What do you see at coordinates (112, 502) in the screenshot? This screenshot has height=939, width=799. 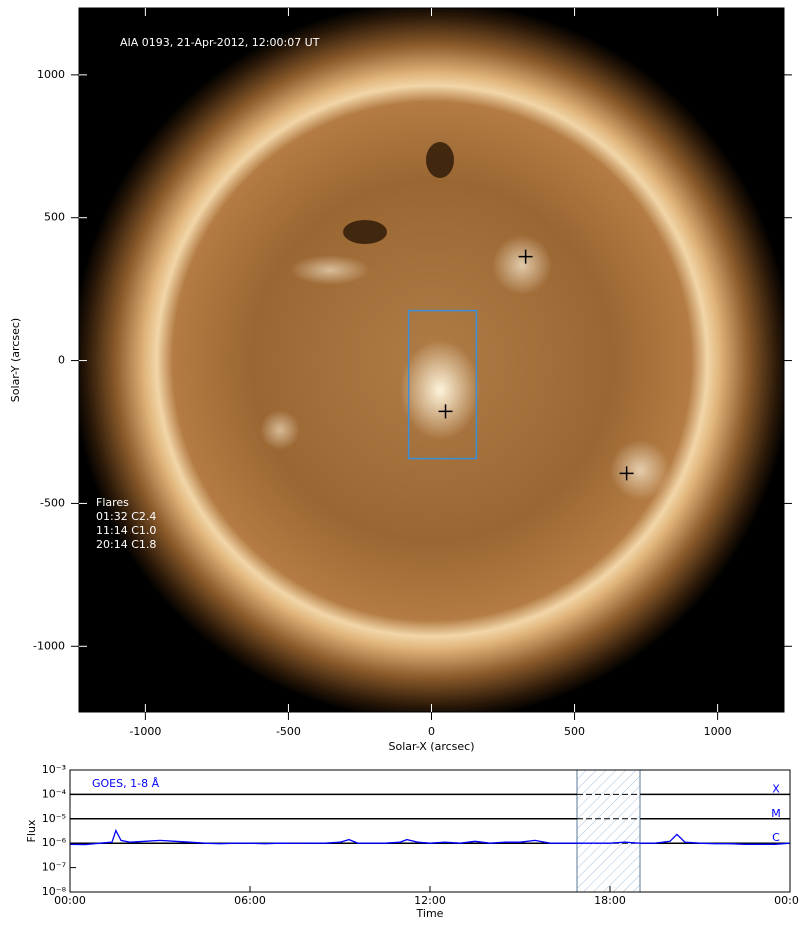 I see `annotation-title: Flares` at bounding box center [112, 502].